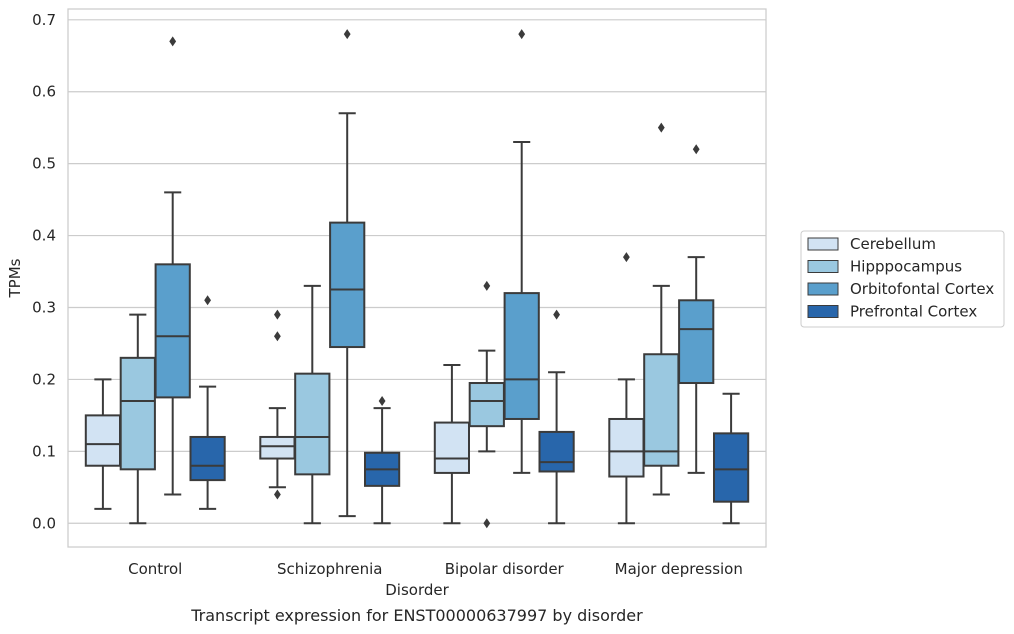  Describe the element at coordinates (15, 278) in the screenshot. I see `y-axis-label: TPMs` at that location.